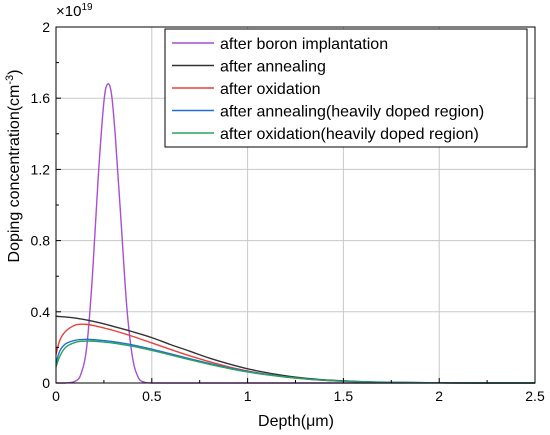 This screenshot has width=550, height=435. I want to click on y-axis-label: Doping concentration(cm-3), so click(13, 166).